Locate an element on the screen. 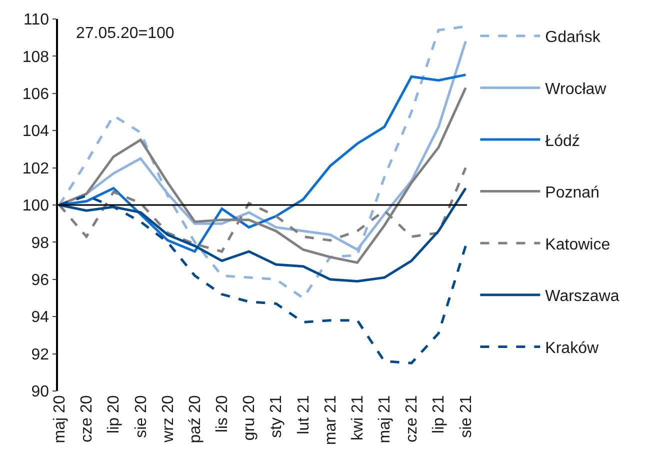  x-tick-label: lut 21 is located at coordinates (303, 414).